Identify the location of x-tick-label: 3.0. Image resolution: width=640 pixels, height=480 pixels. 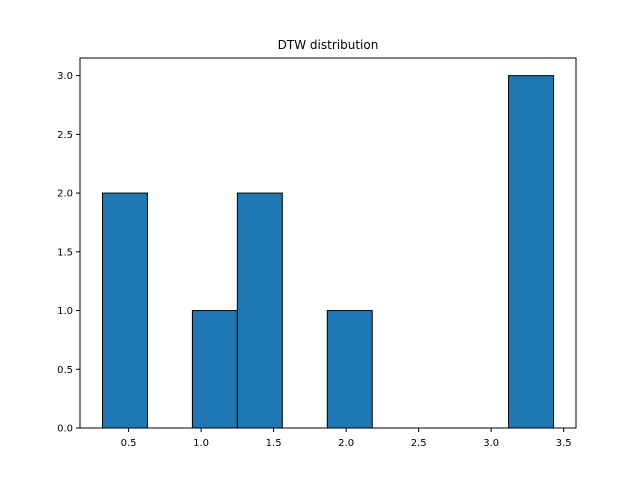
(491, 443).